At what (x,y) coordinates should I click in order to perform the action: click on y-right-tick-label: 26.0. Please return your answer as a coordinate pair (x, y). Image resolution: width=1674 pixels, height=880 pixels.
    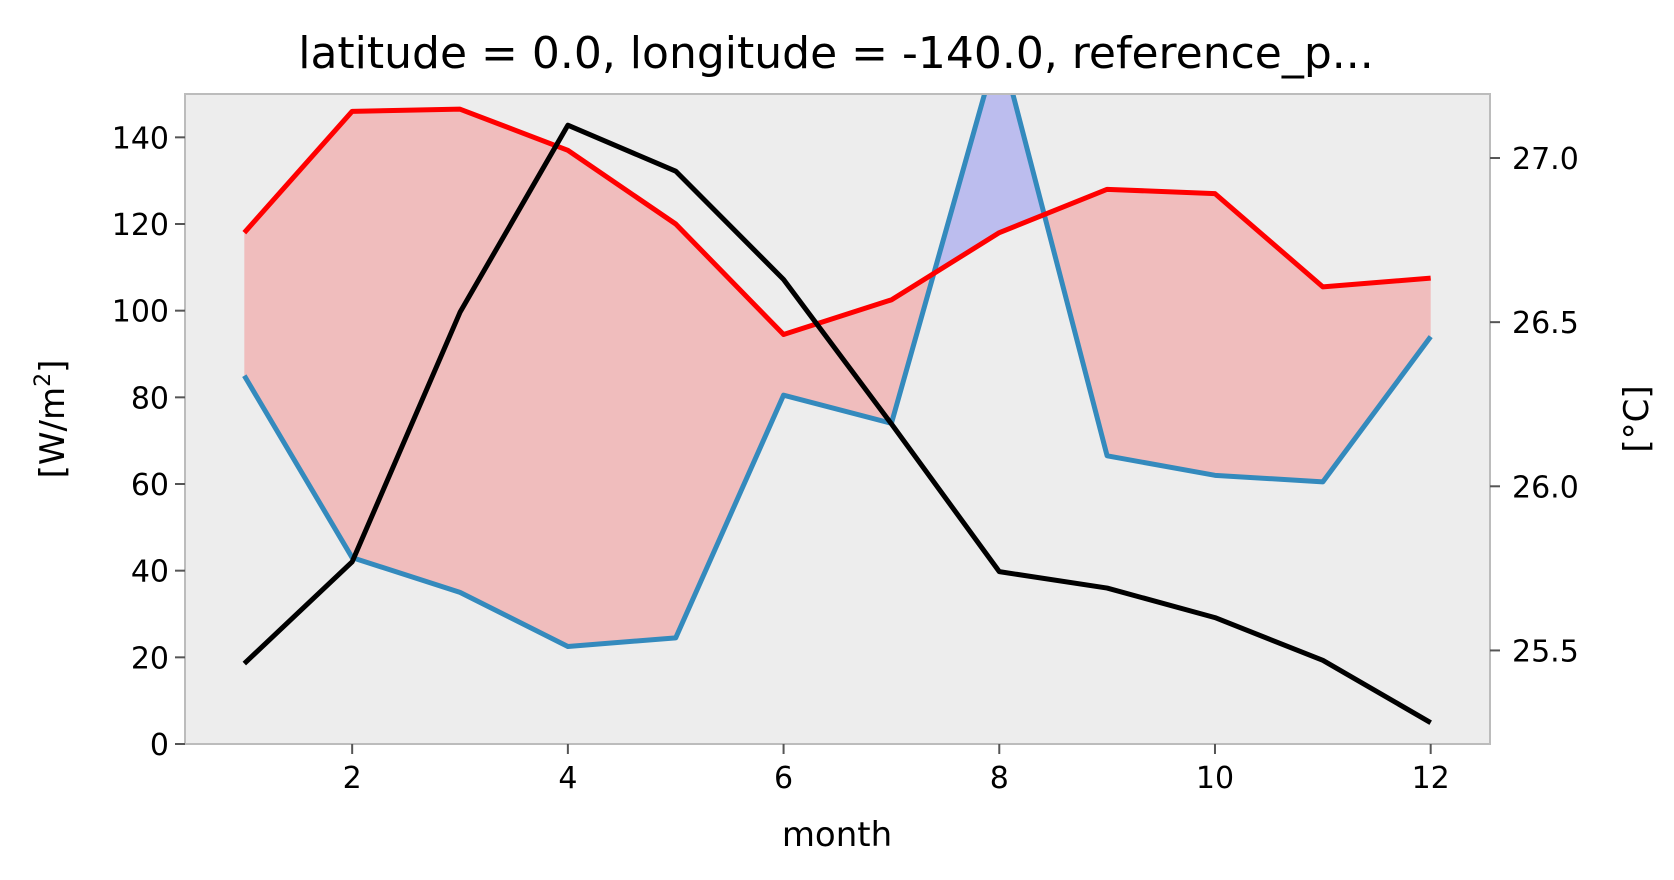
    Looking at the image, I should click on (1545, 487).